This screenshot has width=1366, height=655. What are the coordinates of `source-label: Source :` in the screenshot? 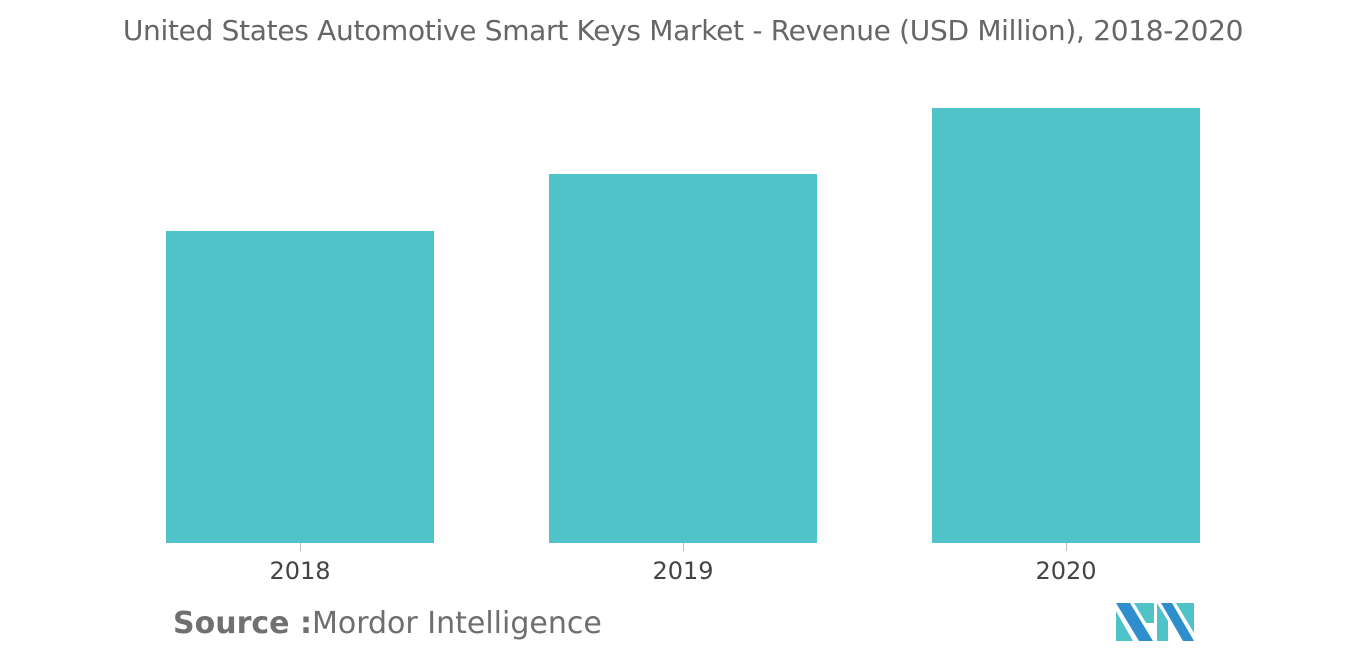 It's located at (242, 623).